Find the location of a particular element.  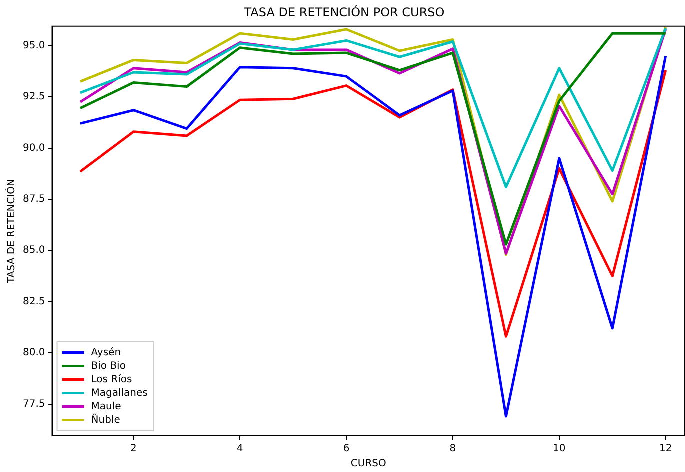

legend-label: Los Ríos is located at coordinates (111, 380).